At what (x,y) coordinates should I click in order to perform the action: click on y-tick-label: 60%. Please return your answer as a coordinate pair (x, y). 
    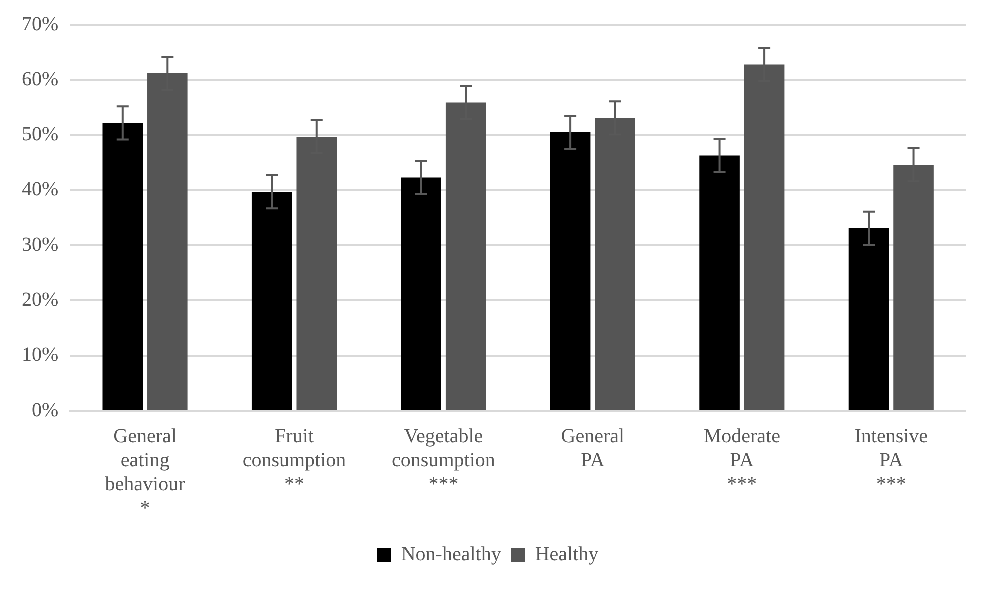
    Looking at the image, I should click on (40, 79).